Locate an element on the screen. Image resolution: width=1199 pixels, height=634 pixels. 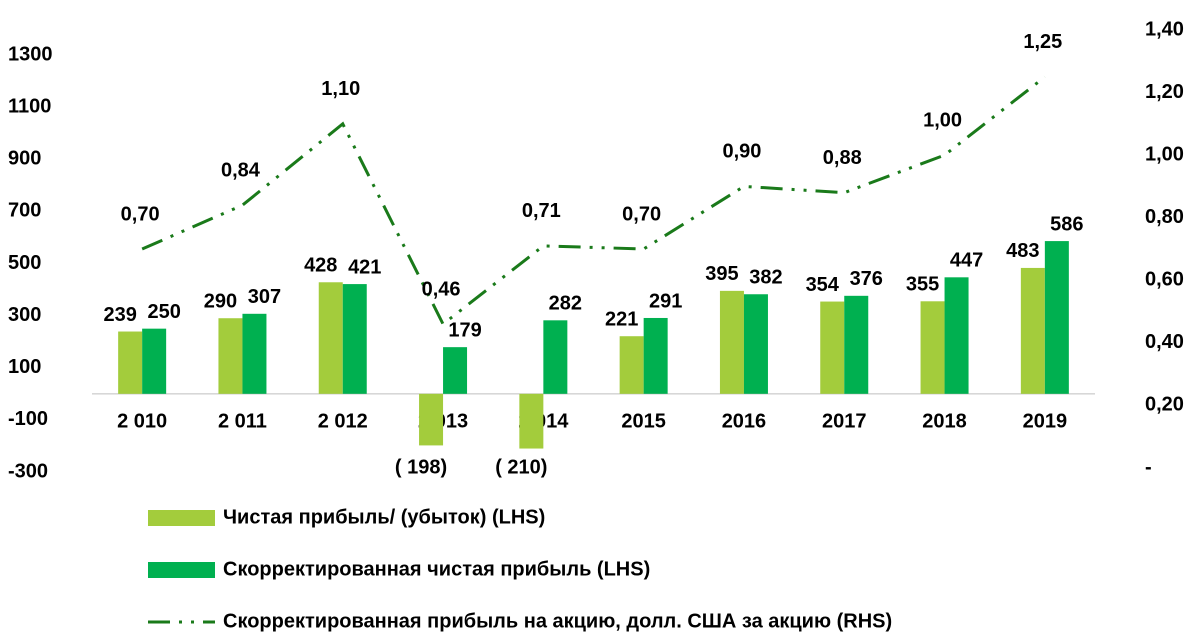
data-label: 282 is located at coordinates (565, 304).